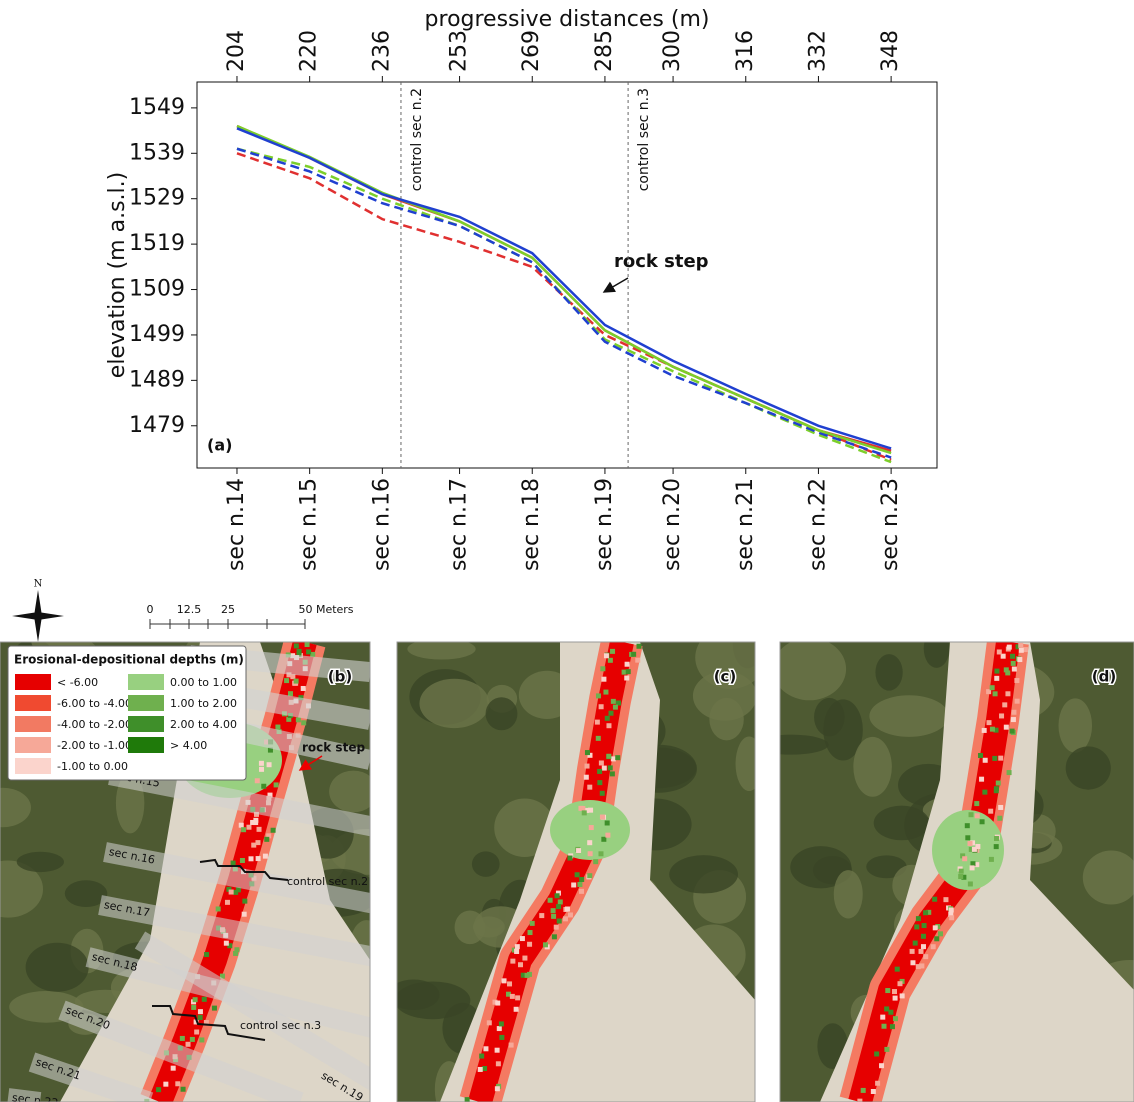  Describe the element at coordinates (531, 51) in the screenshot. I see `x-tick-label: 269` at that location.